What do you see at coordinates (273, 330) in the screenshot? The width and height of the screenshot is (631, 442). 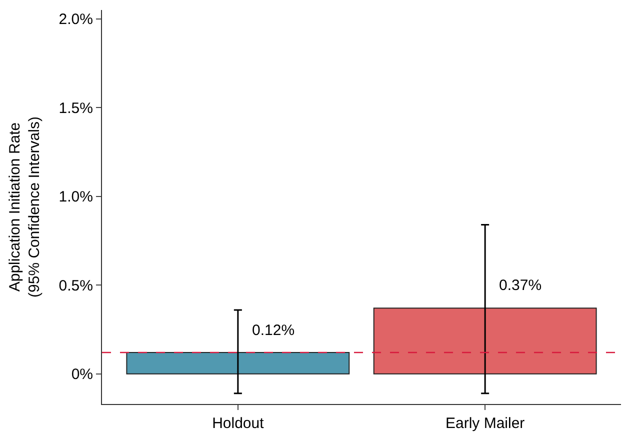 I see `data-label: 0.12%` at bounding box center [273, 330].